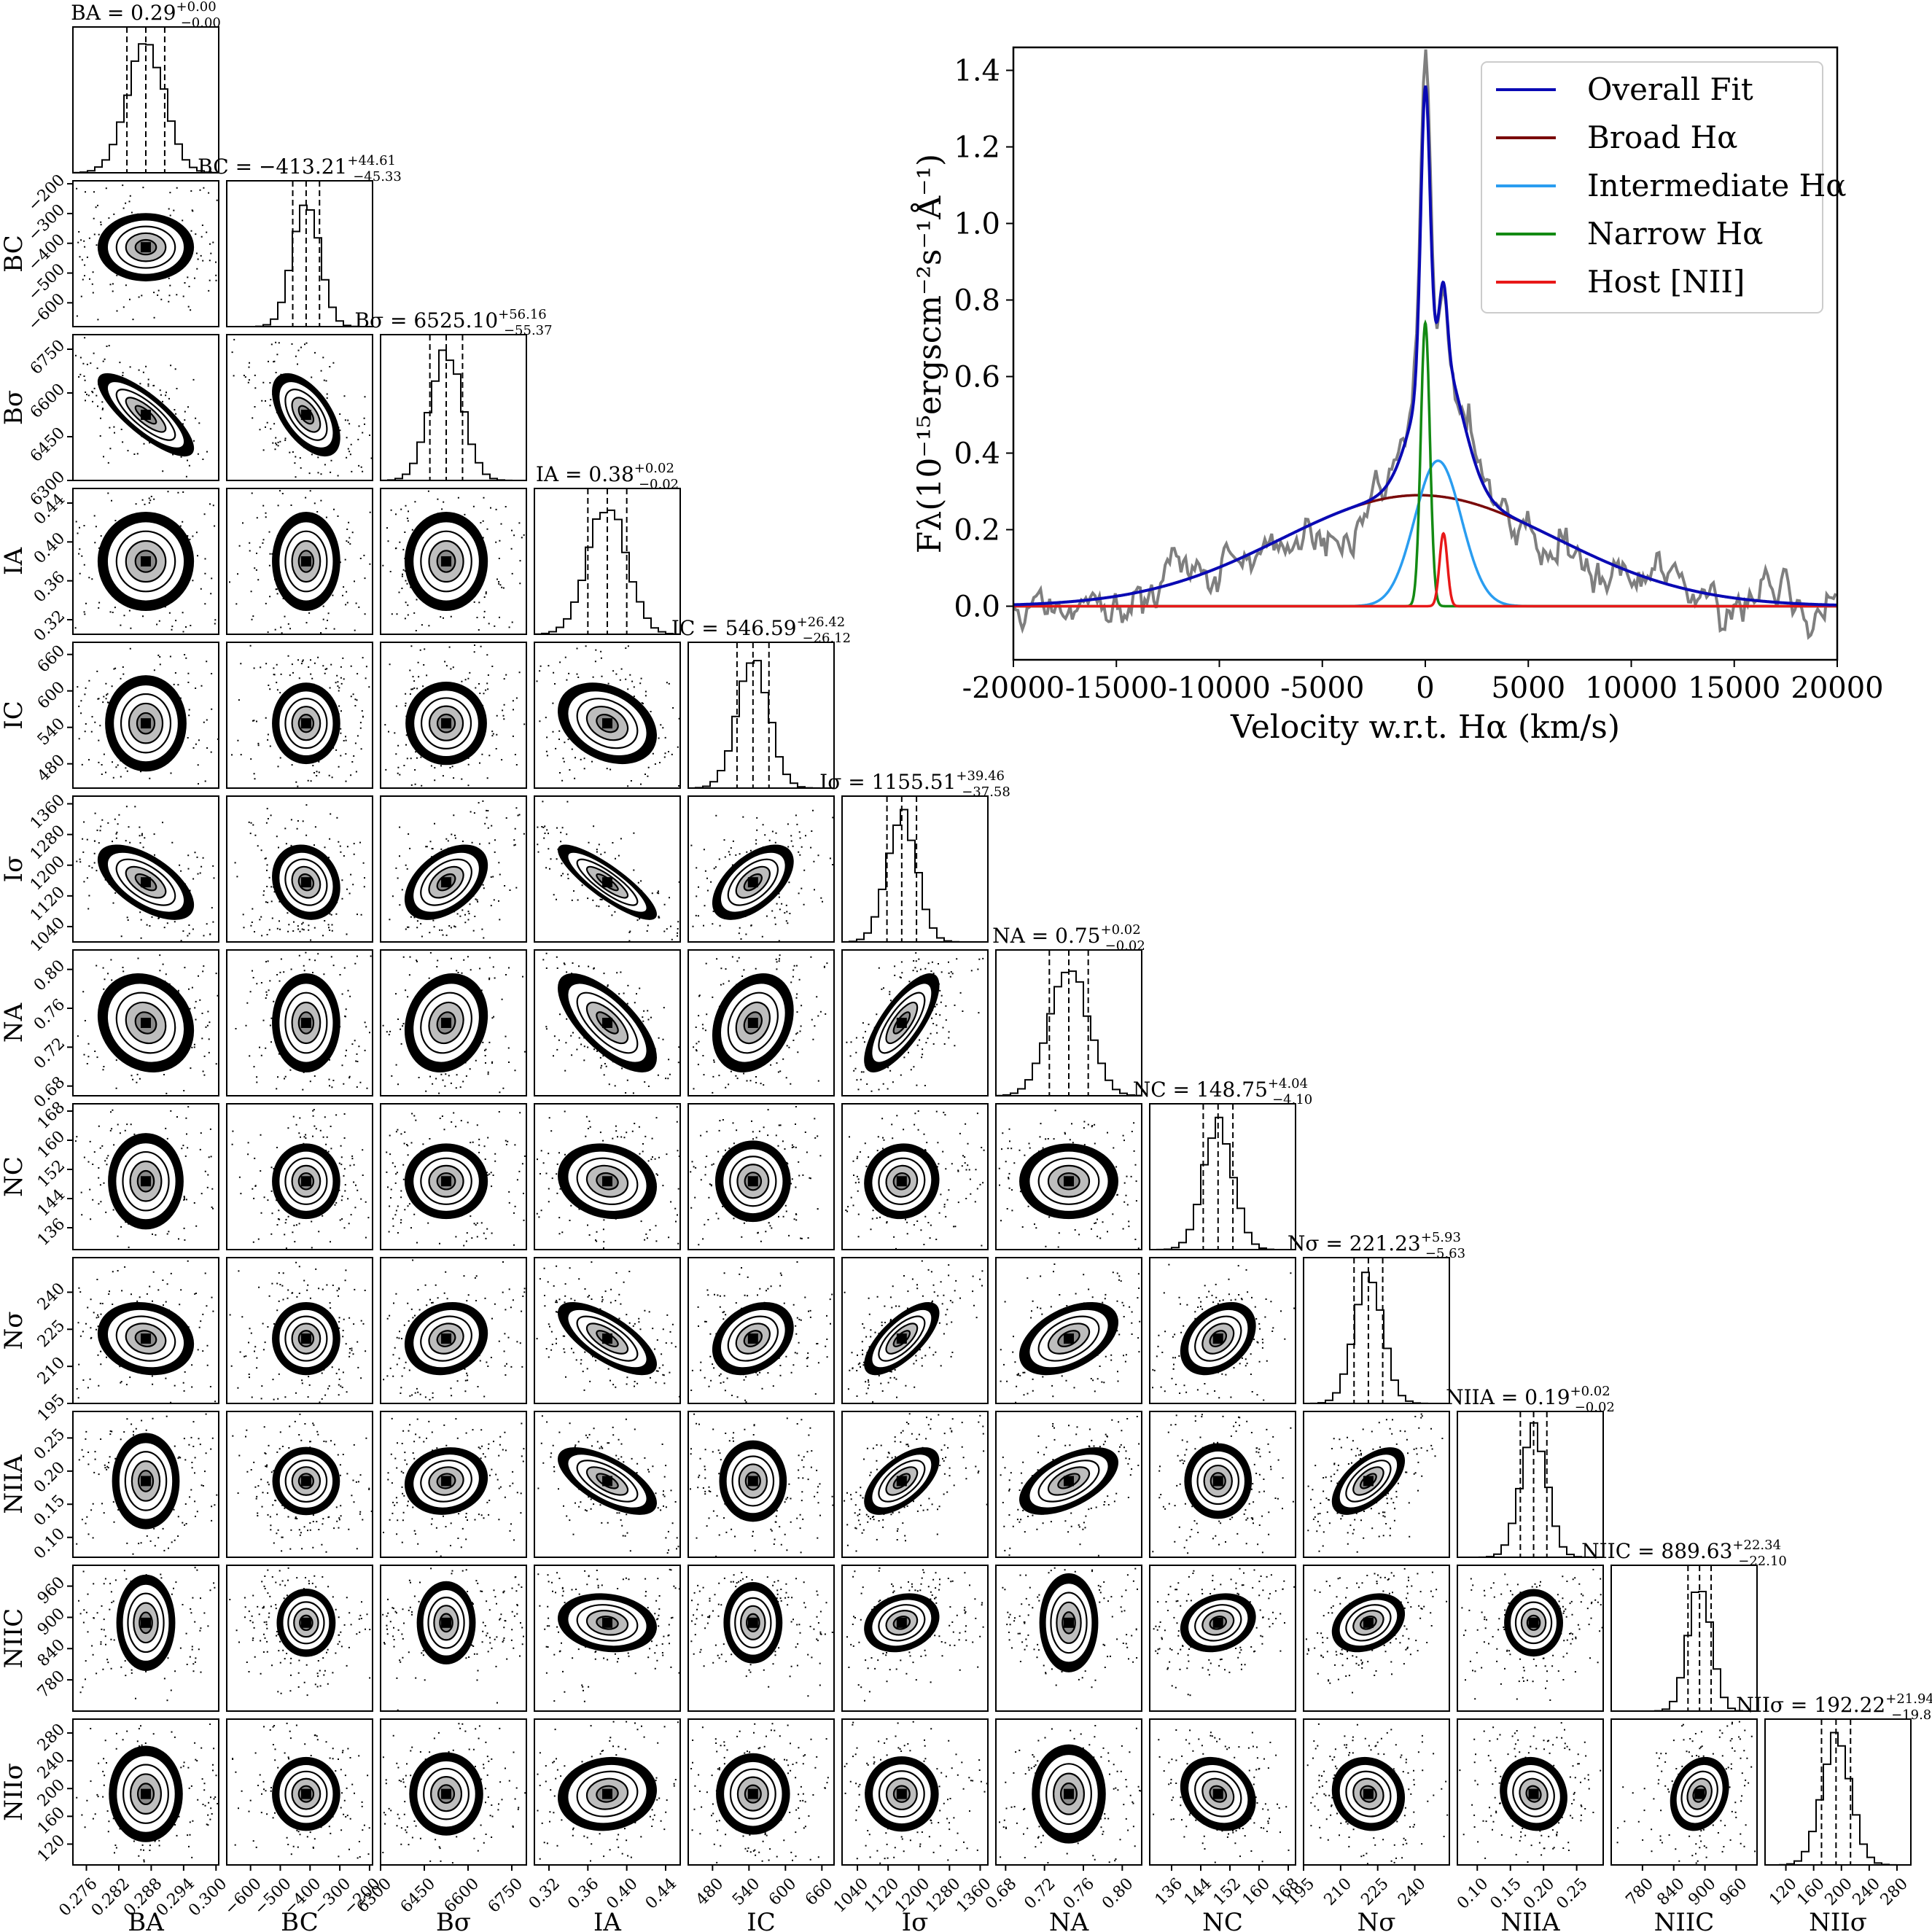 The width and height of the screenshot is (1932, 1932). Describe the element at coordinates (14, 407) in the screenshot. I see `yaxis-label-2: Bσ` at that location.